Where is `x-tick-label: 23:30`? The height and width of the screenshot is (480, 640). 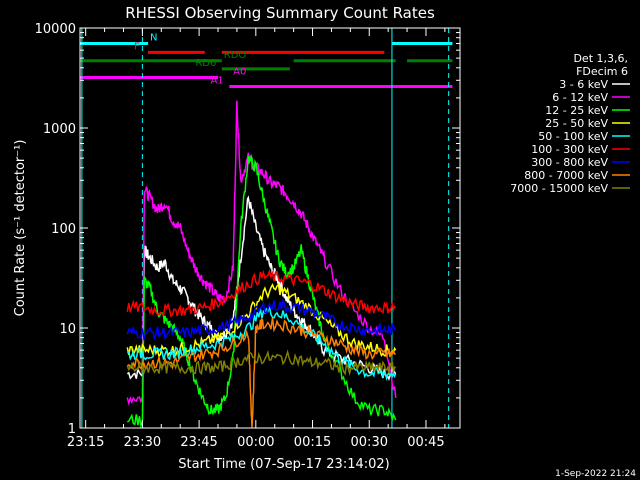
x-tick-label: 23:30 is located at coordinates (142, 442).